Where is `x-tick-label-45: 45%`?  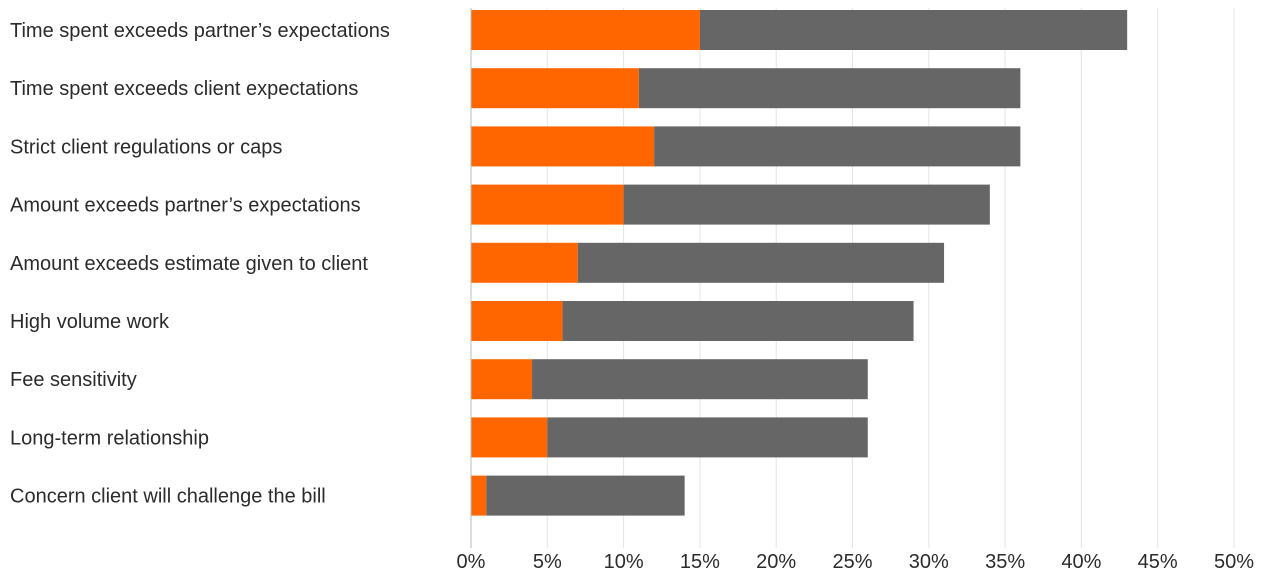 x-tick-label-45: 45% is located at coordinates (1158, 560).